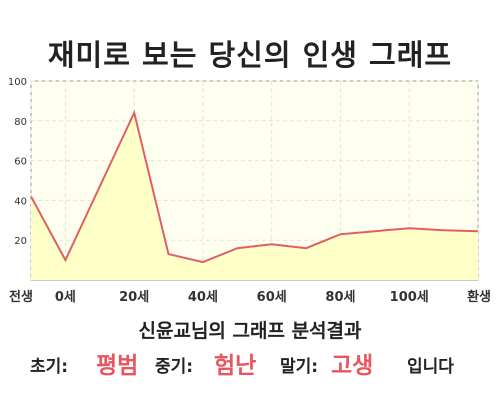  What do you see at coordinates (203, 297) in the screenshot?
I see `x-tick-label: 40세` at bounding box center [203, 297].